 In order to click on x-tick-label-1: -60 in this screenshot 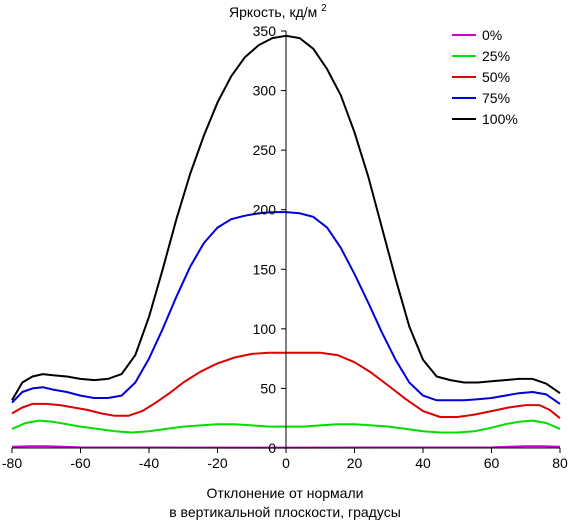, I will do `click(80, 463)`.